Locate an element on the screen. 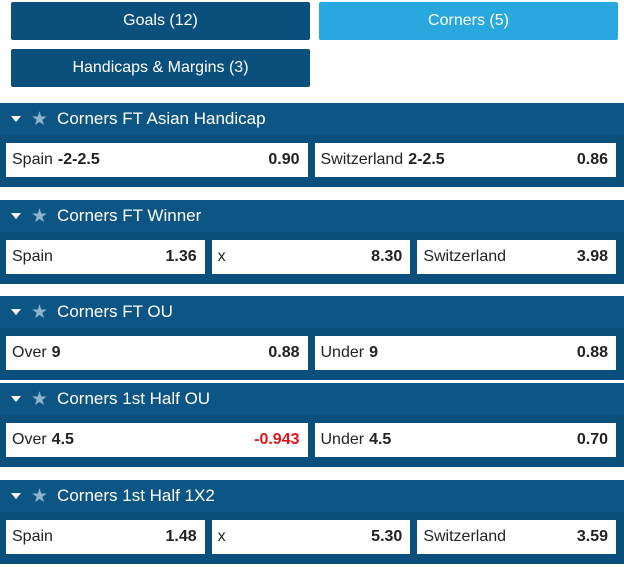 This screenshot has width=624, height=567. outcome: Switzerland 3.59 is located at coordinates (516, 537).